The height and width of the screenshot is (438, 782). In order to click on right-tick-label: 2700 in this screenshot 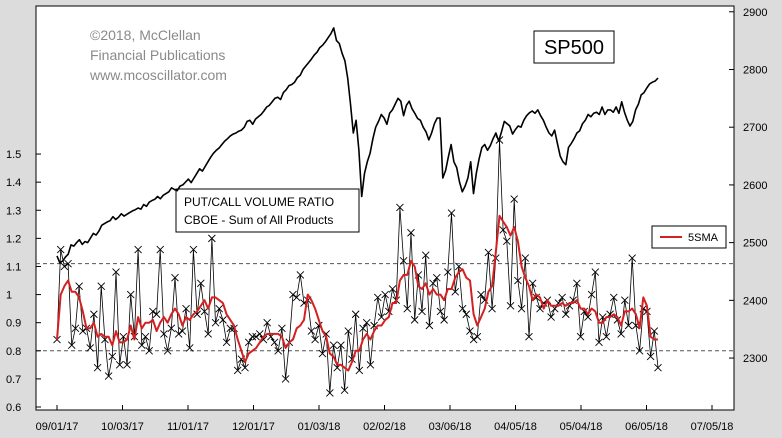, I will do `click(755, 128)`.